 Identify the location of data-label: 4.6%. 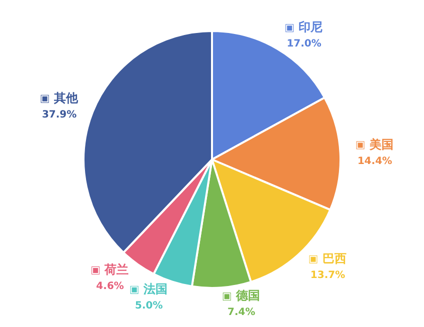
(110, 286).